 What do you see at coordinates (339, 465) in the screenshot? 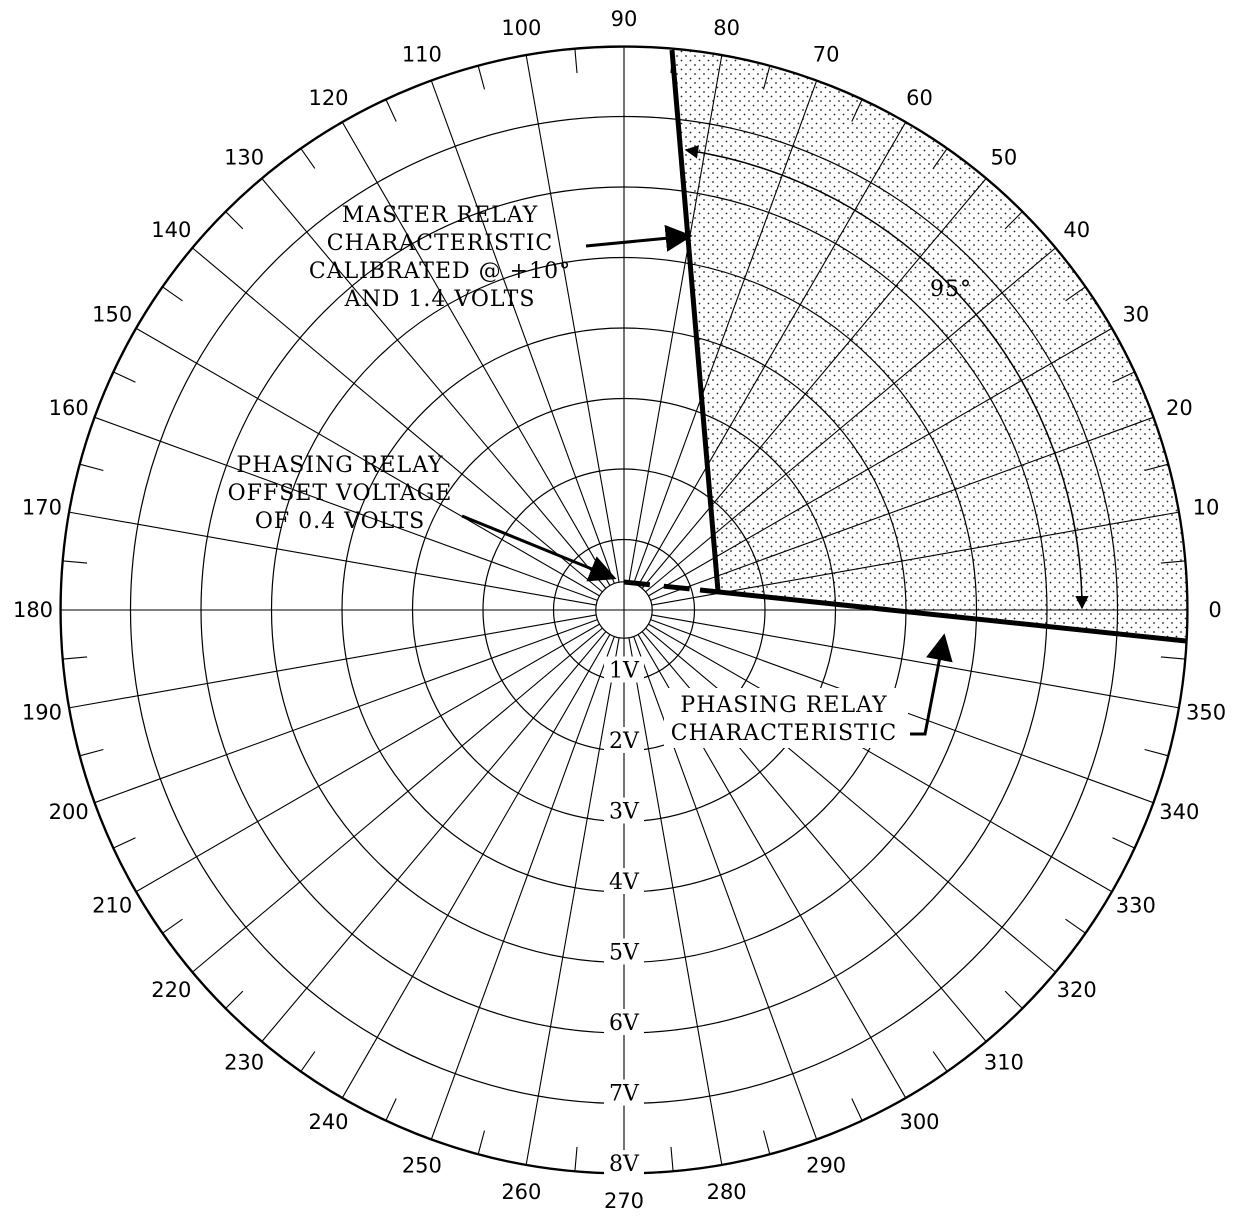
I see `phasing-offset-label-line-1: PHASING RELAY` at bounding box center [339, 465].